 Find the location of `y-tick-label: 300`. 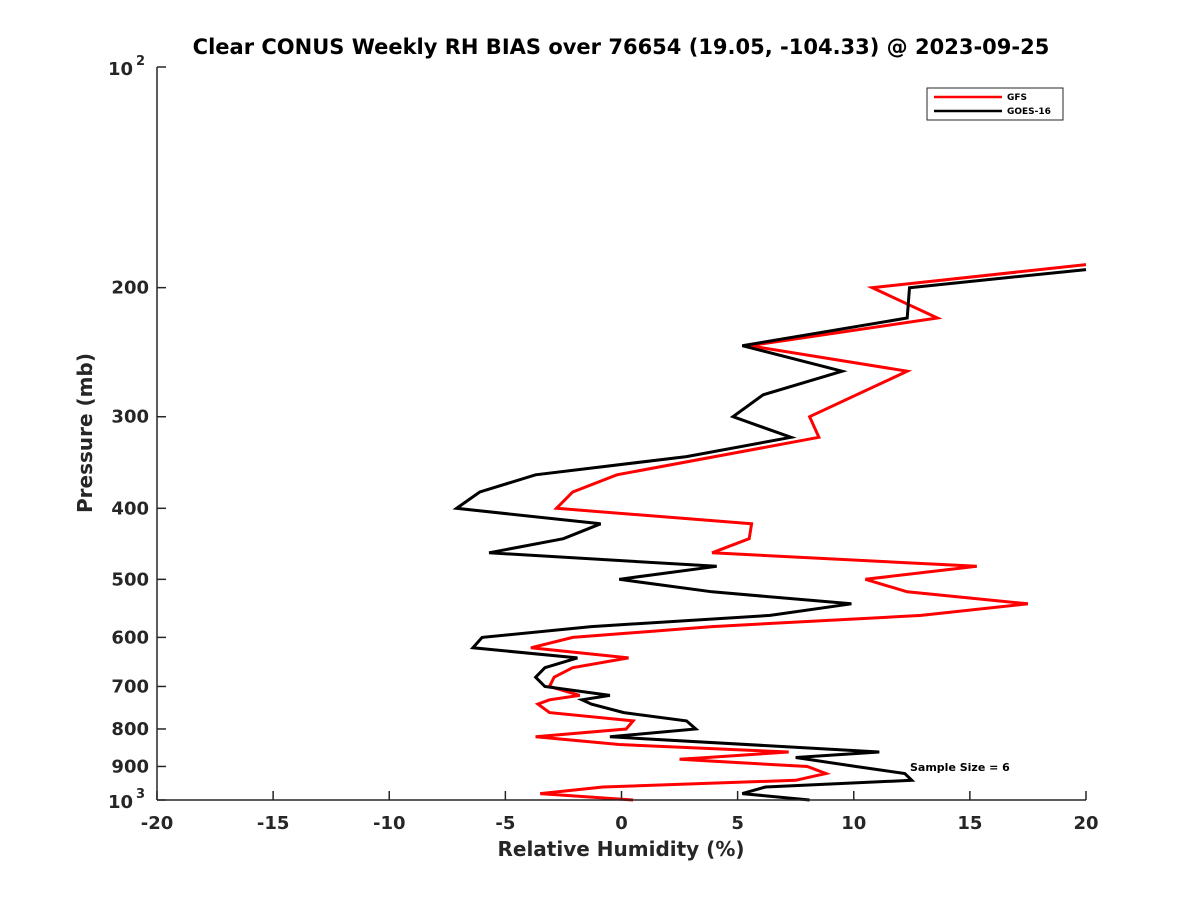

y-tick-label: 300 is located at coordinates (130, 417).